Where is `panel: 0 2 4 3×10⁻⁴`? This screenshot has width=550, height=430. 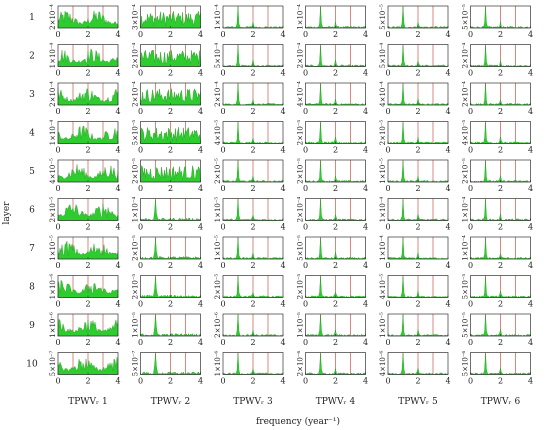 panel: 0 2 4 3×10⁻⁴ is located at coordinates (168, 21).